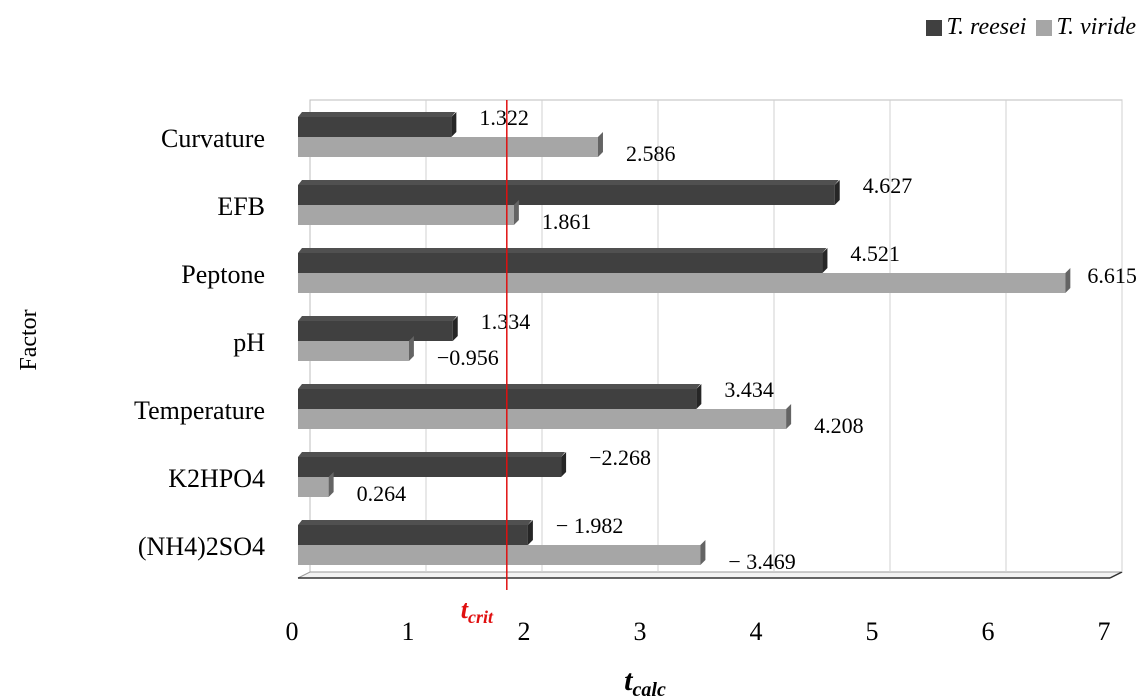 This screenshot has height=700, width=1144. What do you see at coordinates (292, 631) in the screenshot?
I see `x-tick-label: 0` at bounding box center [292, 631].